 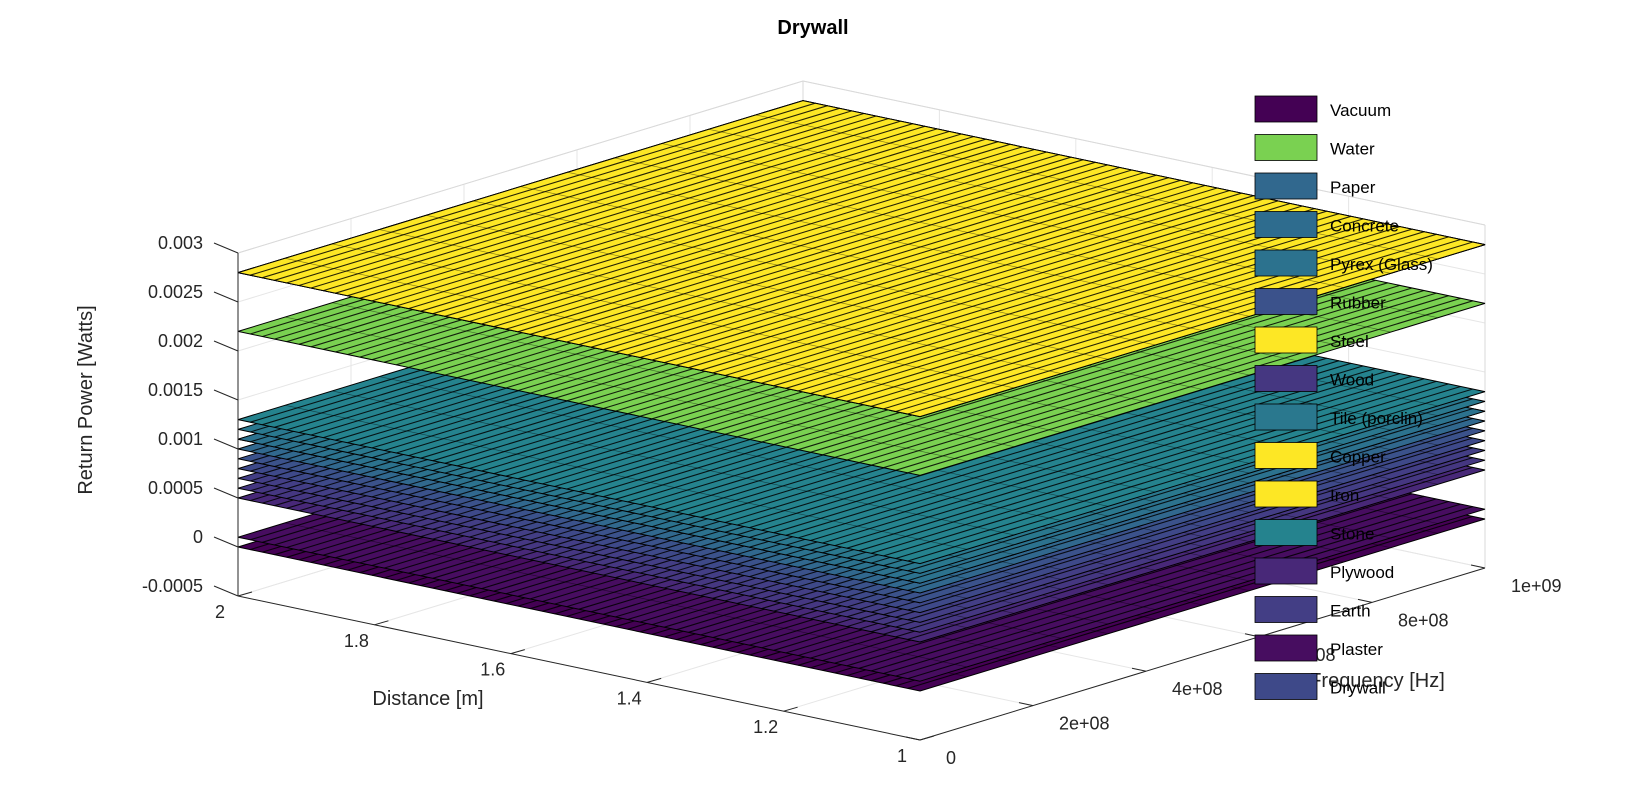 What do you see at coordinates (1314, 147) in the screenshot?
I see `legend-item: Water` at bounding box center [1314, 147].